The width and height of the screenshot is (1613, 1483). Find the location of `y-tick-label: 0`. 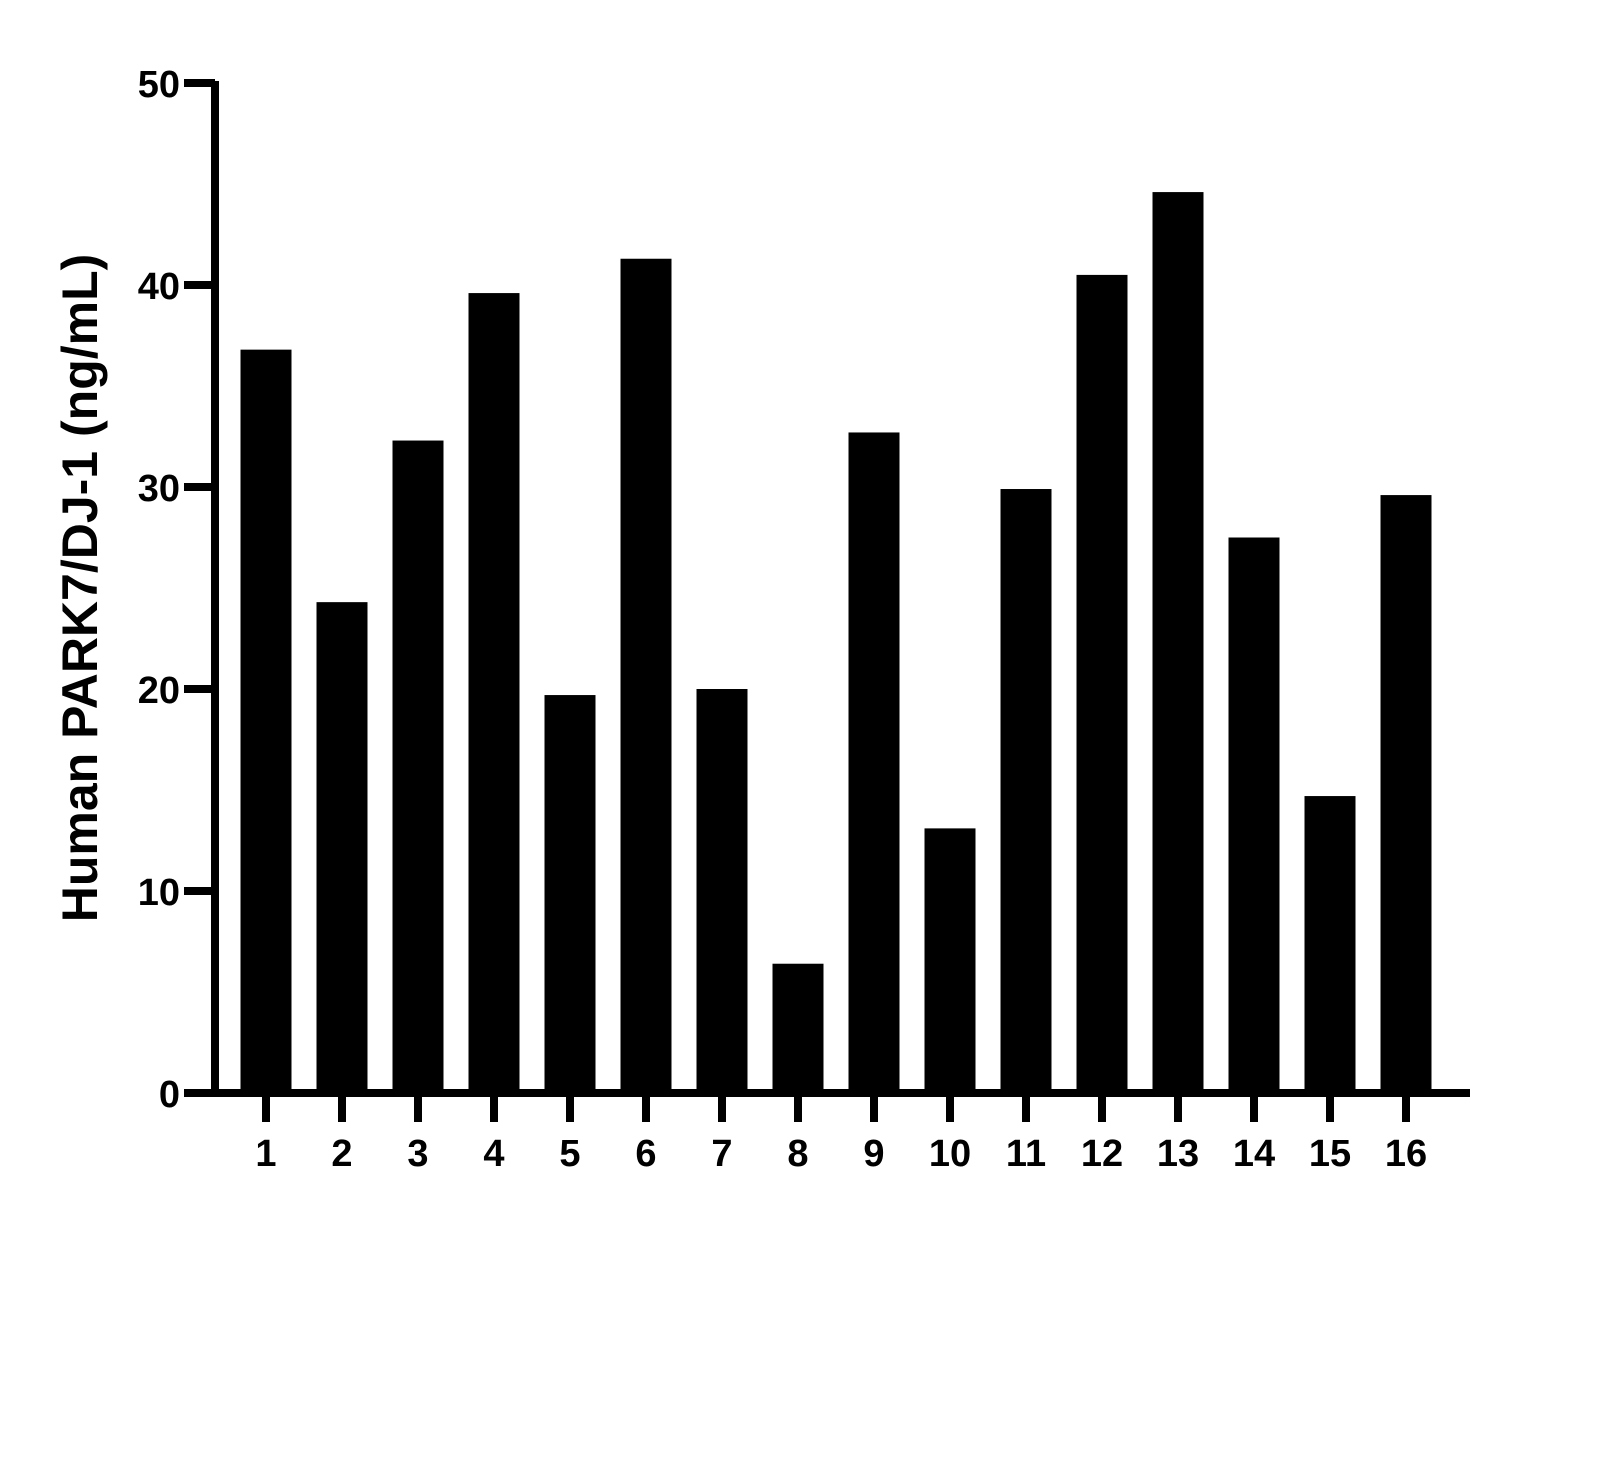

y-tick-label: 0 is located at coordinates (169, 1095).